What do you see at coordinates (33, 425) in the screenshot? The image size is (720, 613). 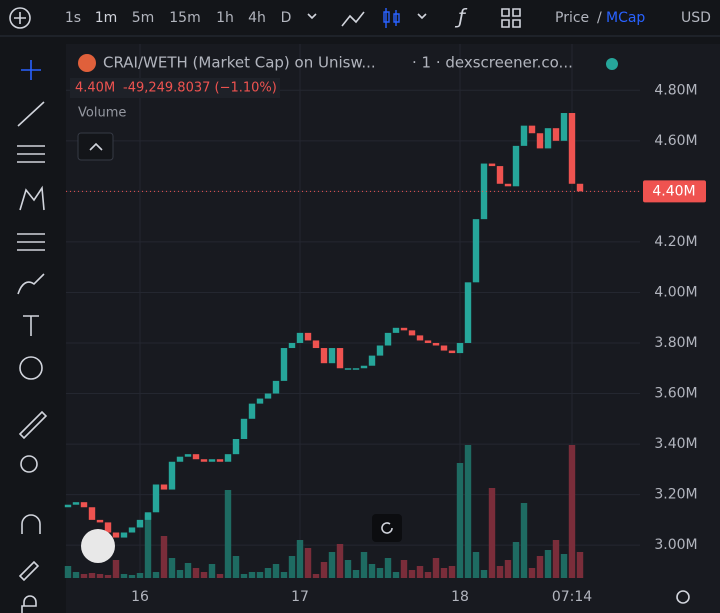 I see `ruler-tool` at bounding box center [33, 425].